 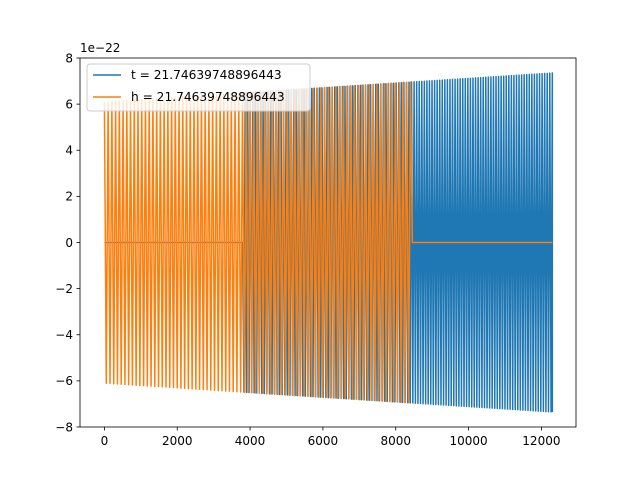 What do you see at coordinates (395, 441) in the screenshot?
I see `x-tick-label: 8000` at bounding box center [395, 441].